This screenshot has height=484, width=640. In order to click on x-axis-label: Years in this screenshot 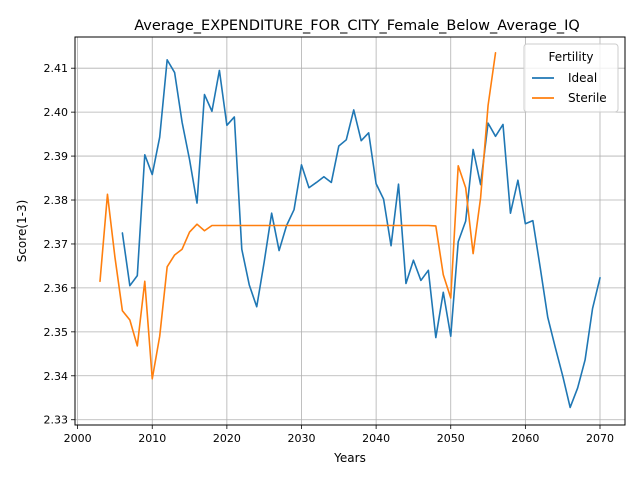, I will do `click(349, 458)`.